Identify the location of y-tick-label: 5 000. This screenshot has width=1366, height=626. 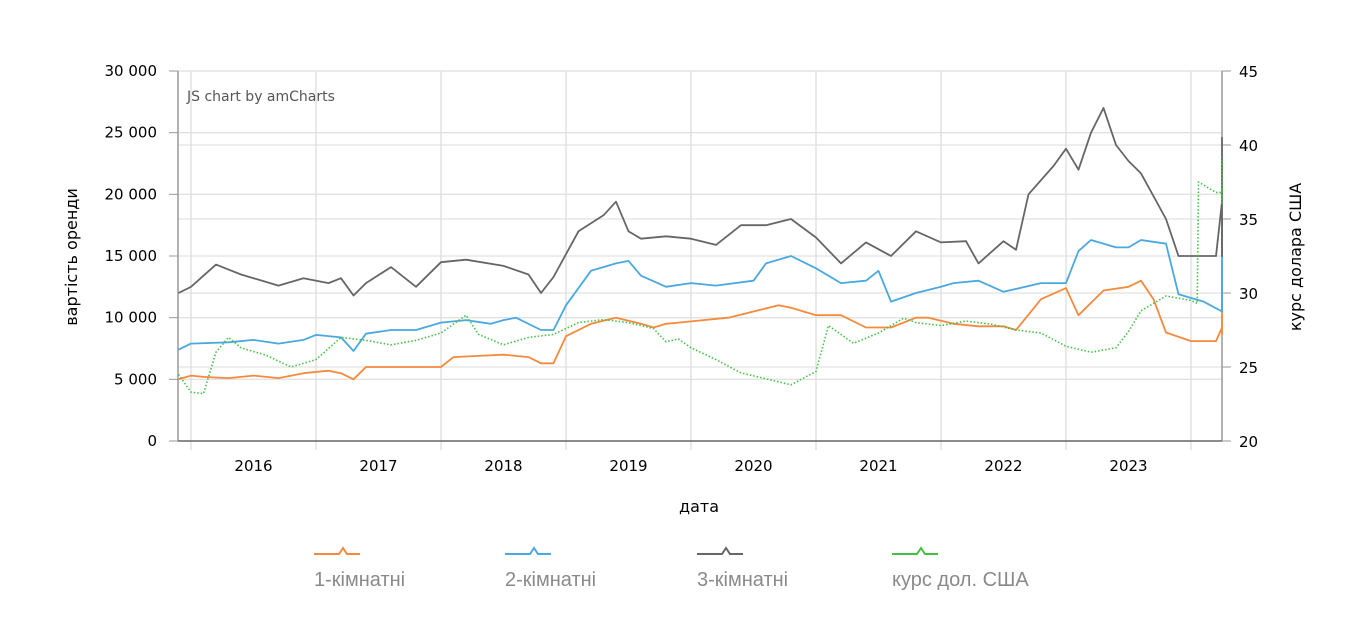
(135, 379).